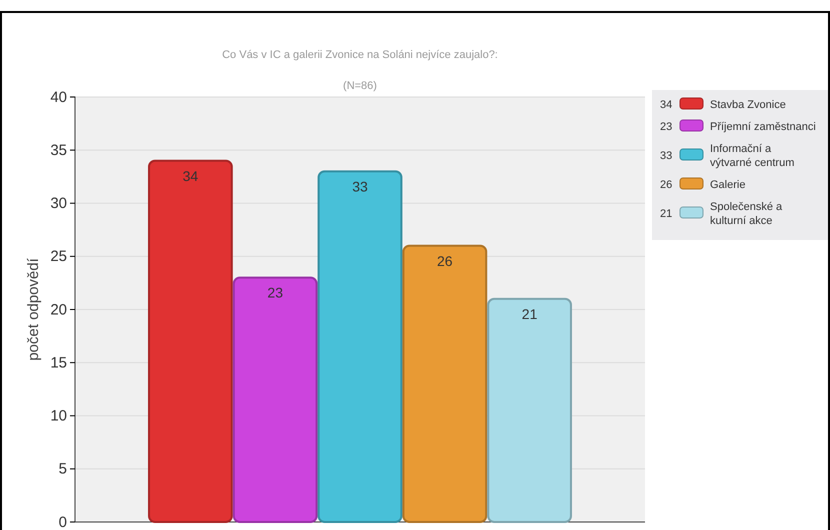 This screenshot has height=530, width=830. What do you see at coordinates (666, 214) in the screenshot?
I see `text: 21` at bounding box center [666, 214].